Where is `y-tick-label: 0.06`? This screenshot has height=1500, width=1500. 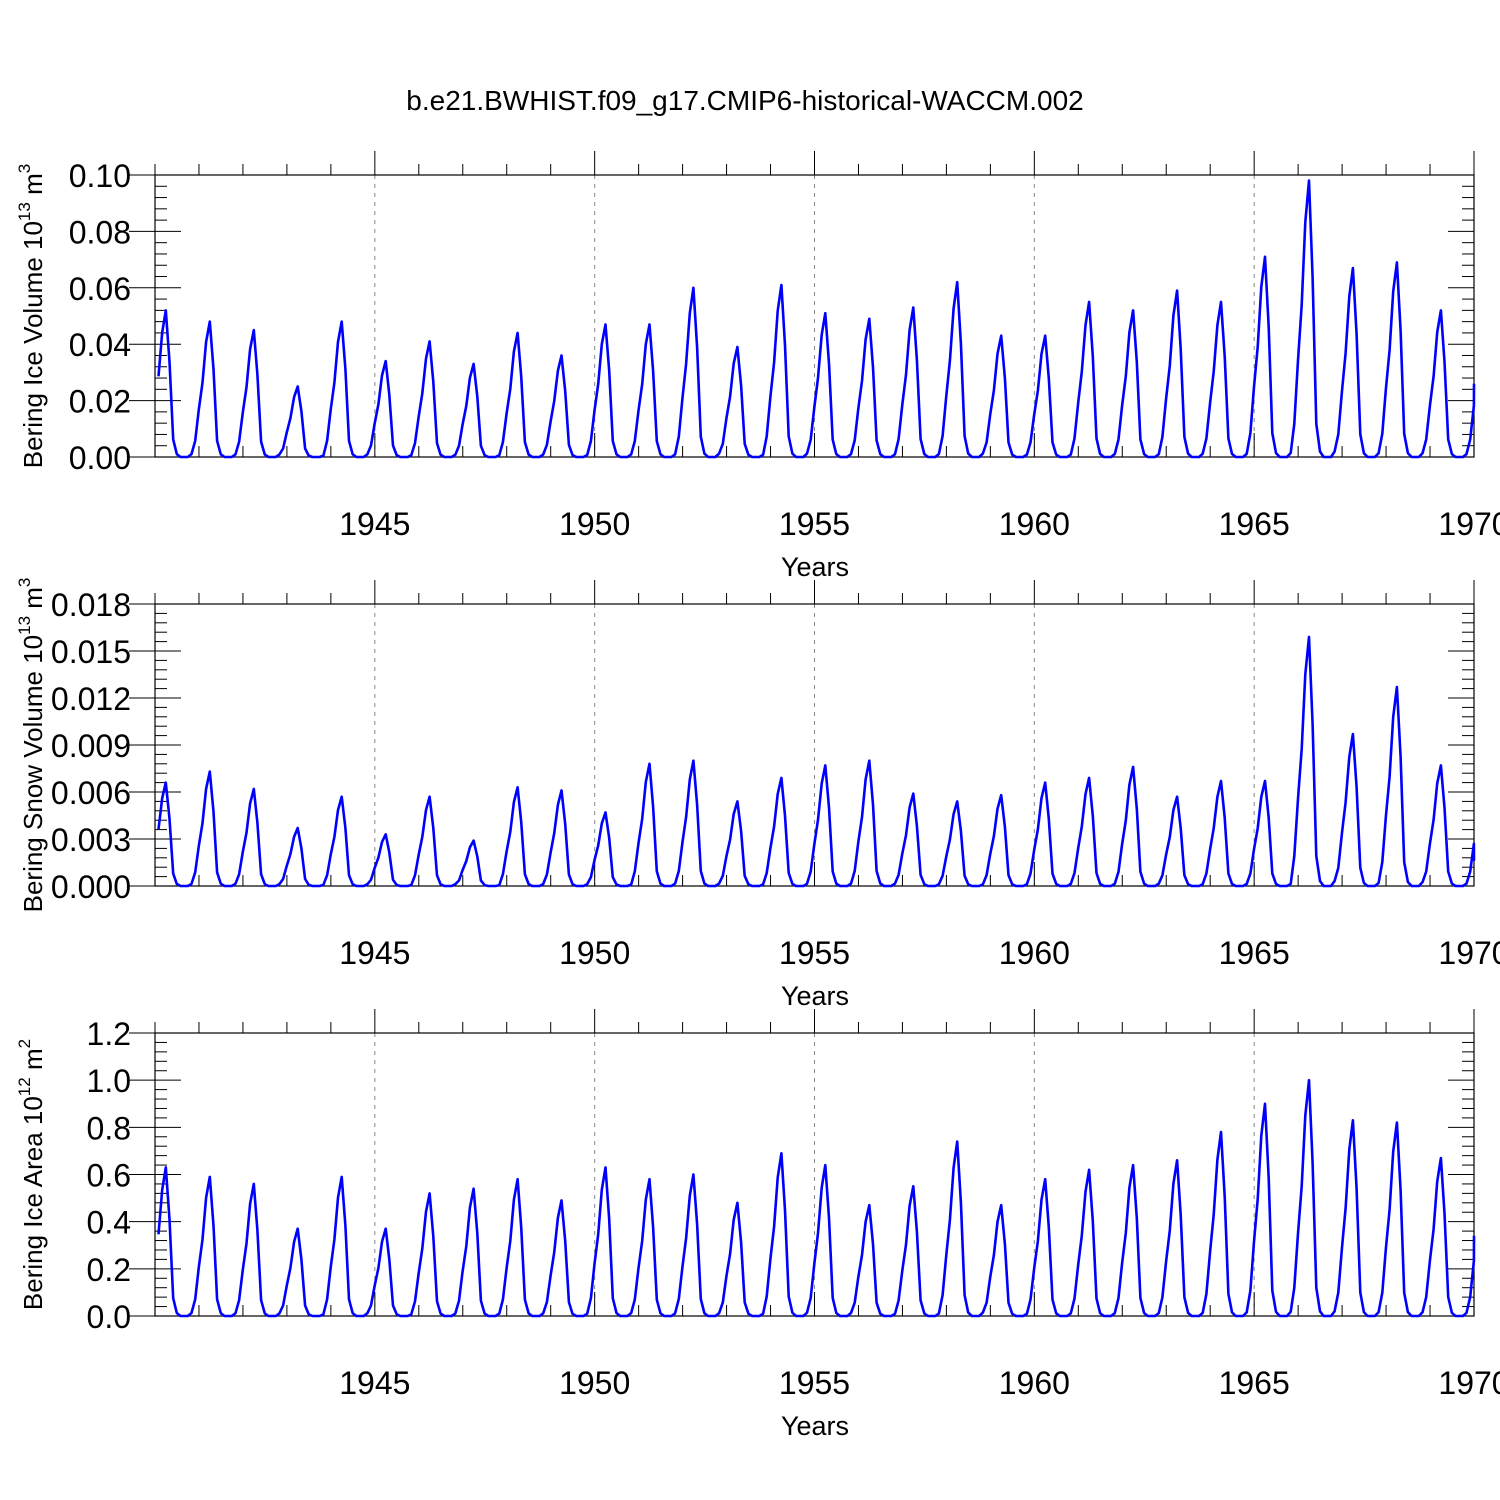
y-tick-label: 0.06 is located at coordinates (100, 289).